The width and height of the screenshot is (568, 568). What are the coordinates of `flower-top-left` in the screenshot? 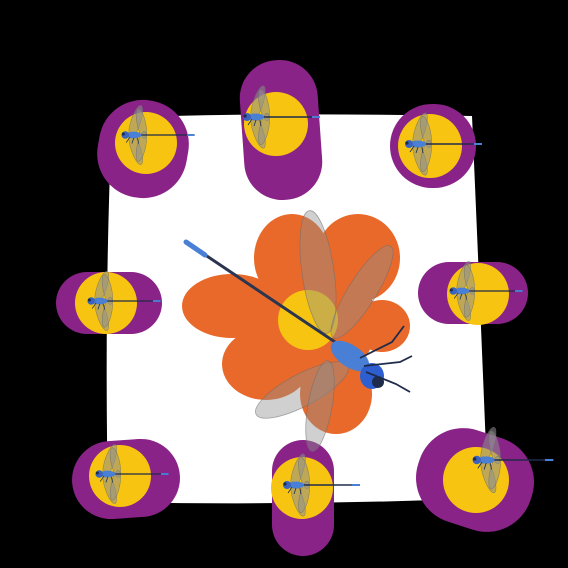 It's located at (146, 149).